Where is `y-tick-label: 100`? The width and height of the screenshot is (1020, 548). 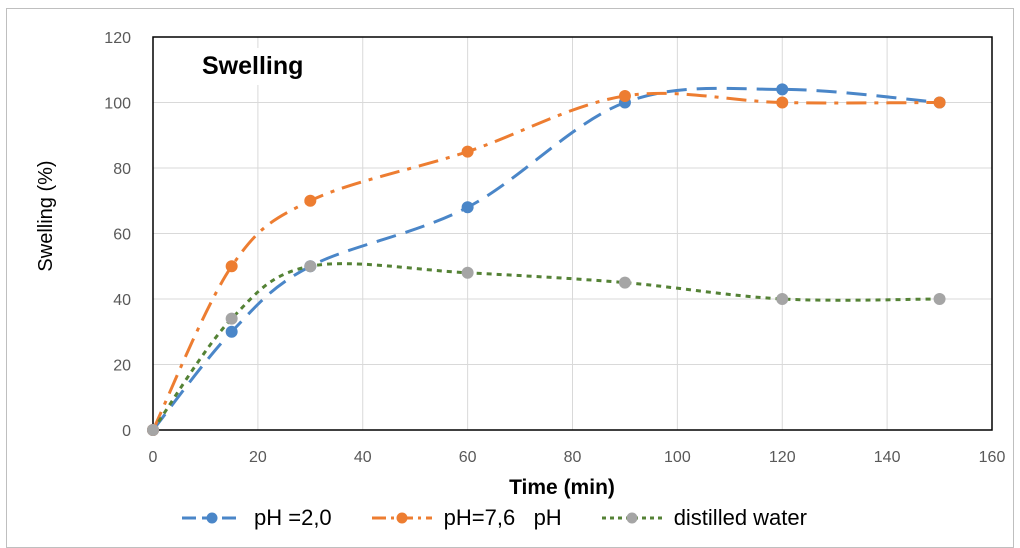
y-tick-label: 100 is located at coordinates (117, 104).